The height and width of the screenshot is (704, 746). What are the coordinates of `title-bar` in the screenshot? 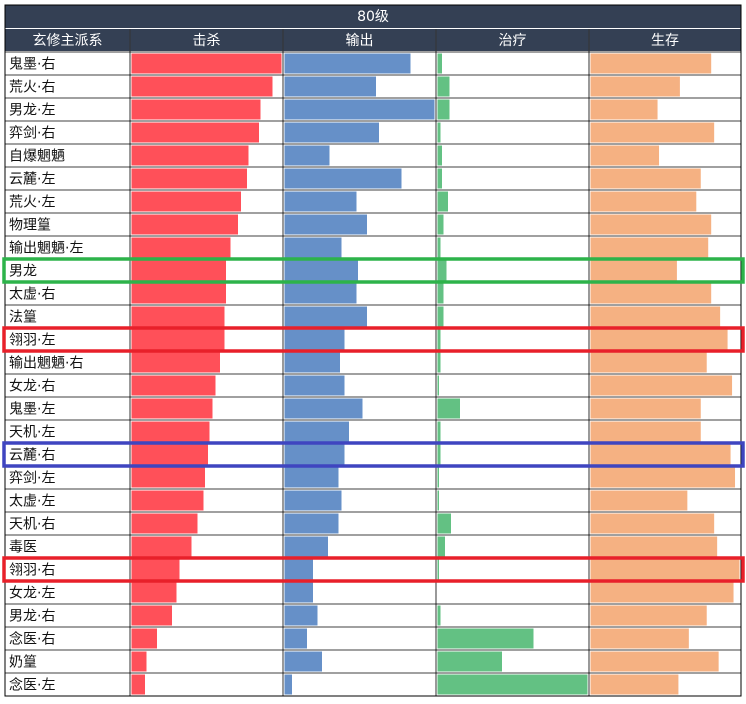 It's located at (373, 16).